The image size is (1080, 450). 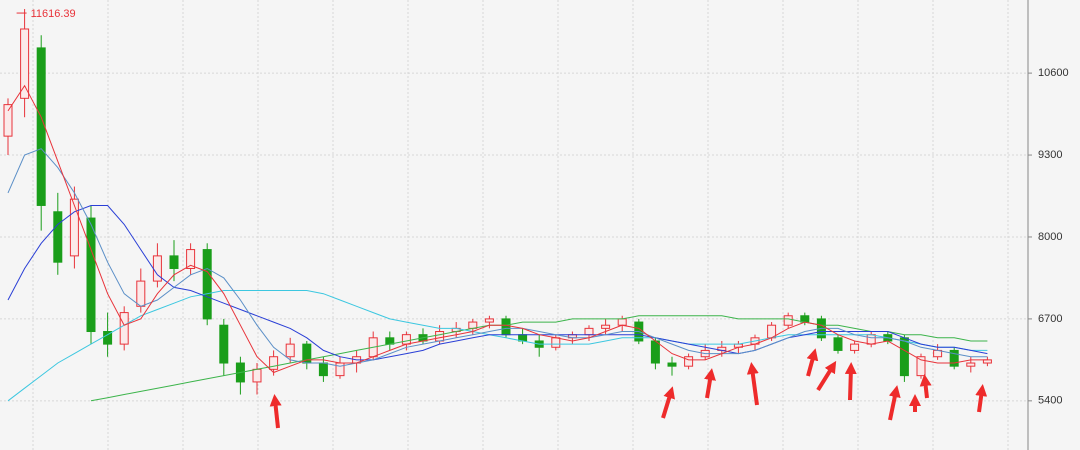 What do you see at coordinates (1050, 237) in the screenshot?
I see `y-tick-label: 8000` at bounding box center [1050, 237].